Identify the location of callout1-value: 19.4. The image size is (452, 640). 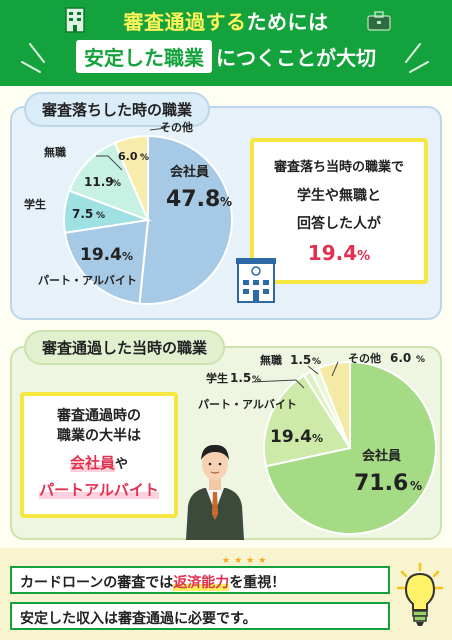
(332, 253).